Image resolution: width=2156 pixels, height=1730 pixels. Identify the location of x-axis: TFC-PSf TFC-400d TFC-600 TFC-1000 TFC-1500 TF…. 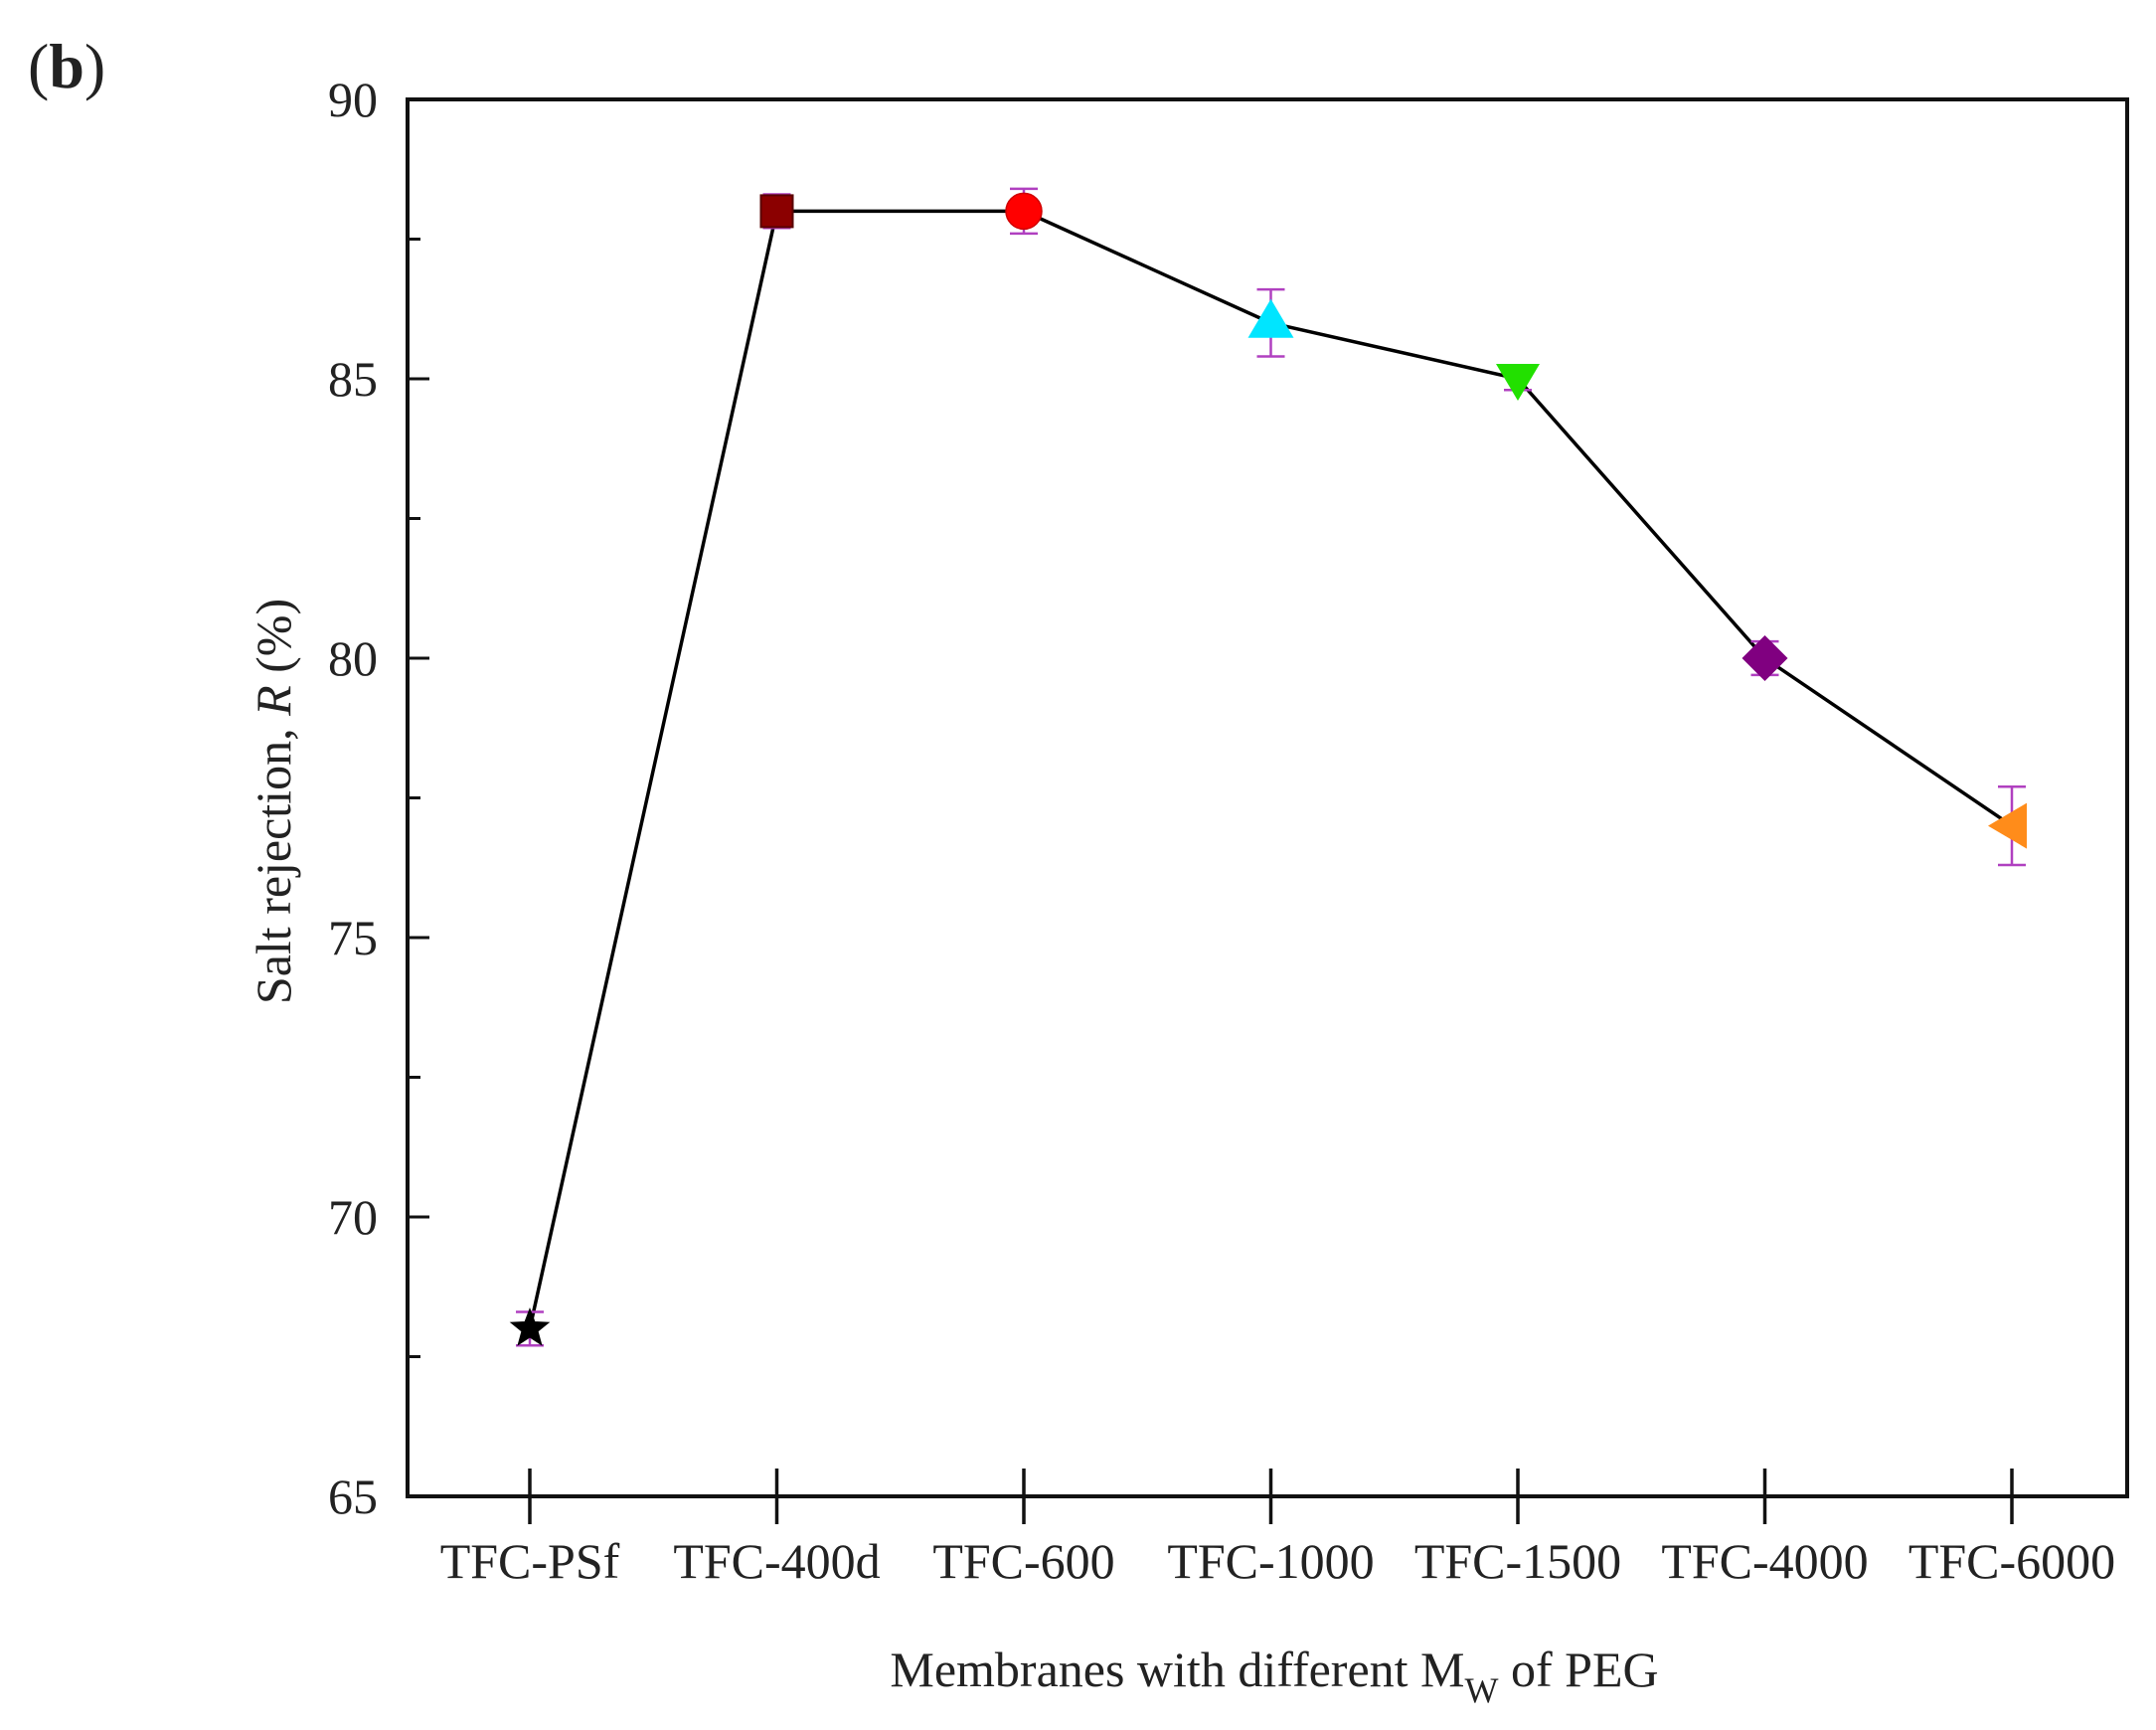
(1277, 1529).